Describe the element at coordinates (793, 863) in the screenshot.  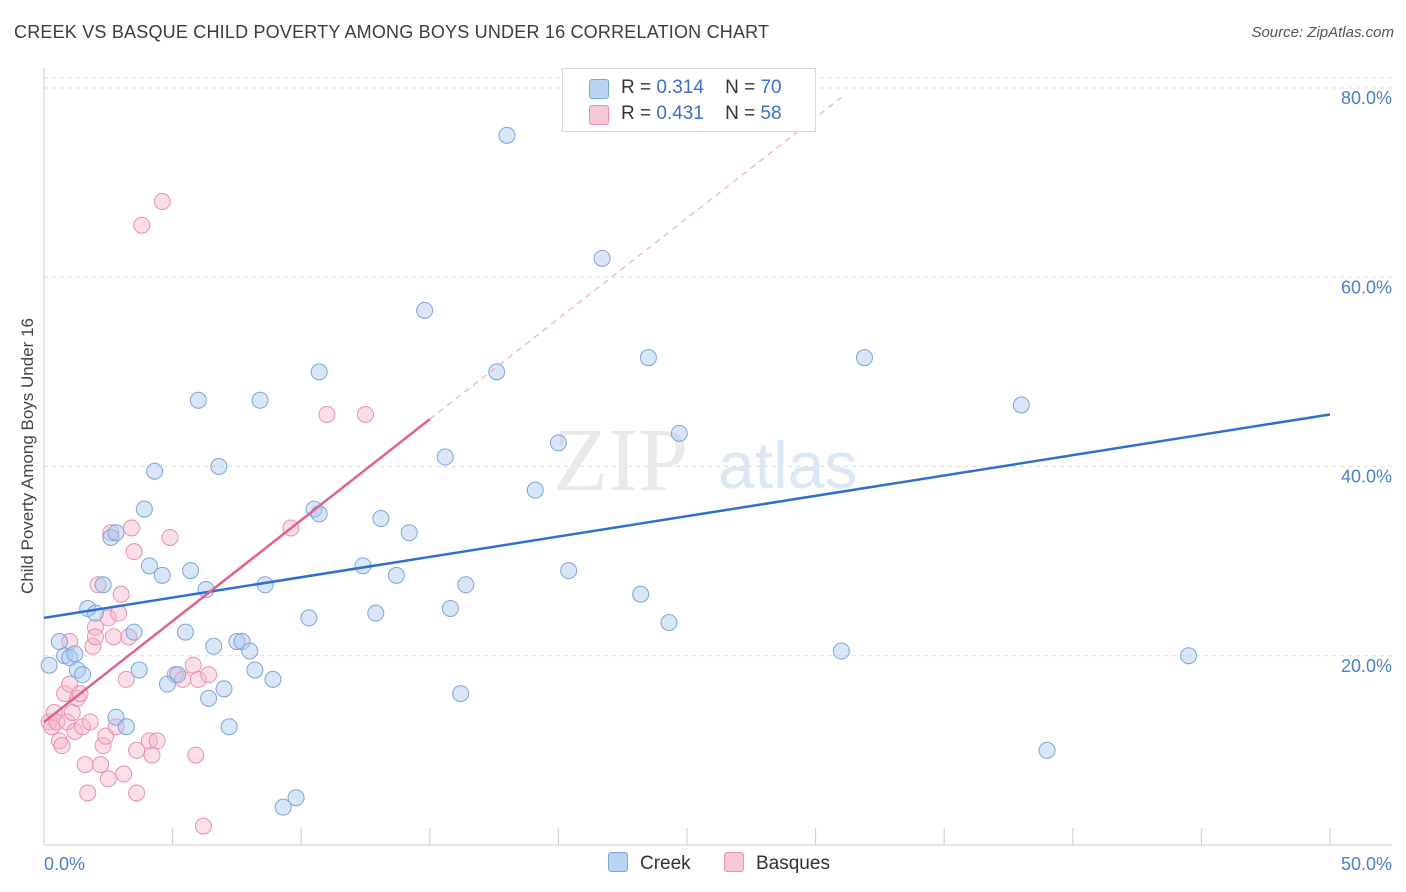
I see `bottom-label-basques: Basques` at that location.